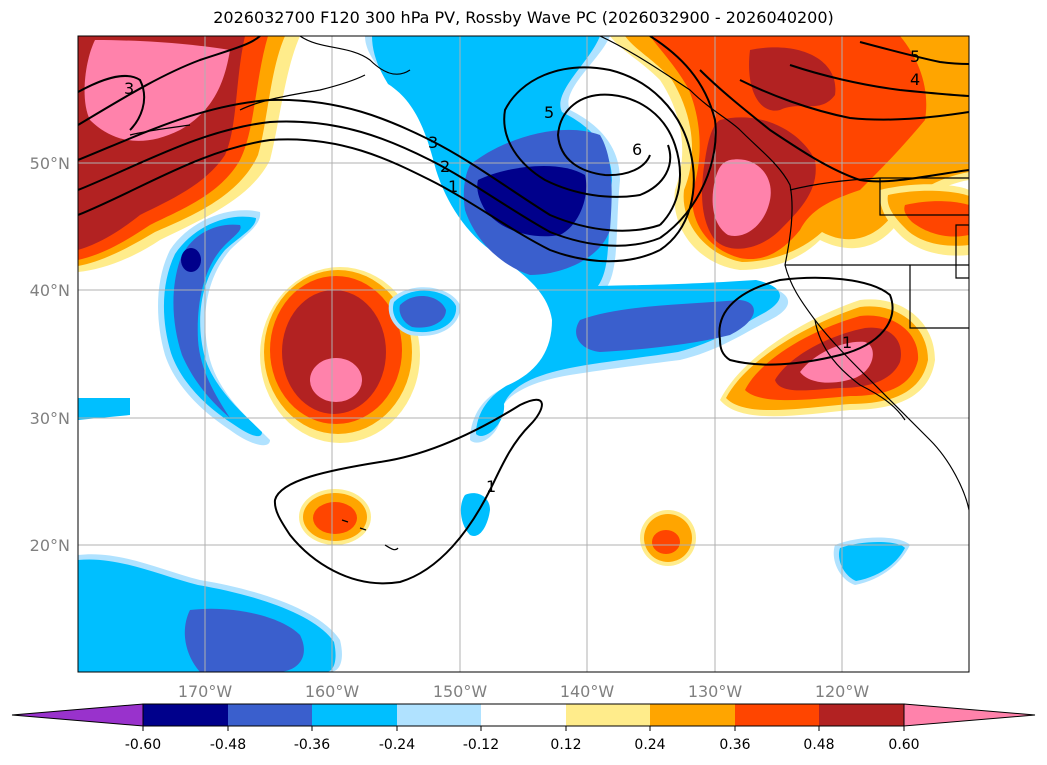 This screenshot has width=1047, height=765. Describe the element at coordinates (50, 290) in the screenshot. I see `lat-label: 40°N` at that location.